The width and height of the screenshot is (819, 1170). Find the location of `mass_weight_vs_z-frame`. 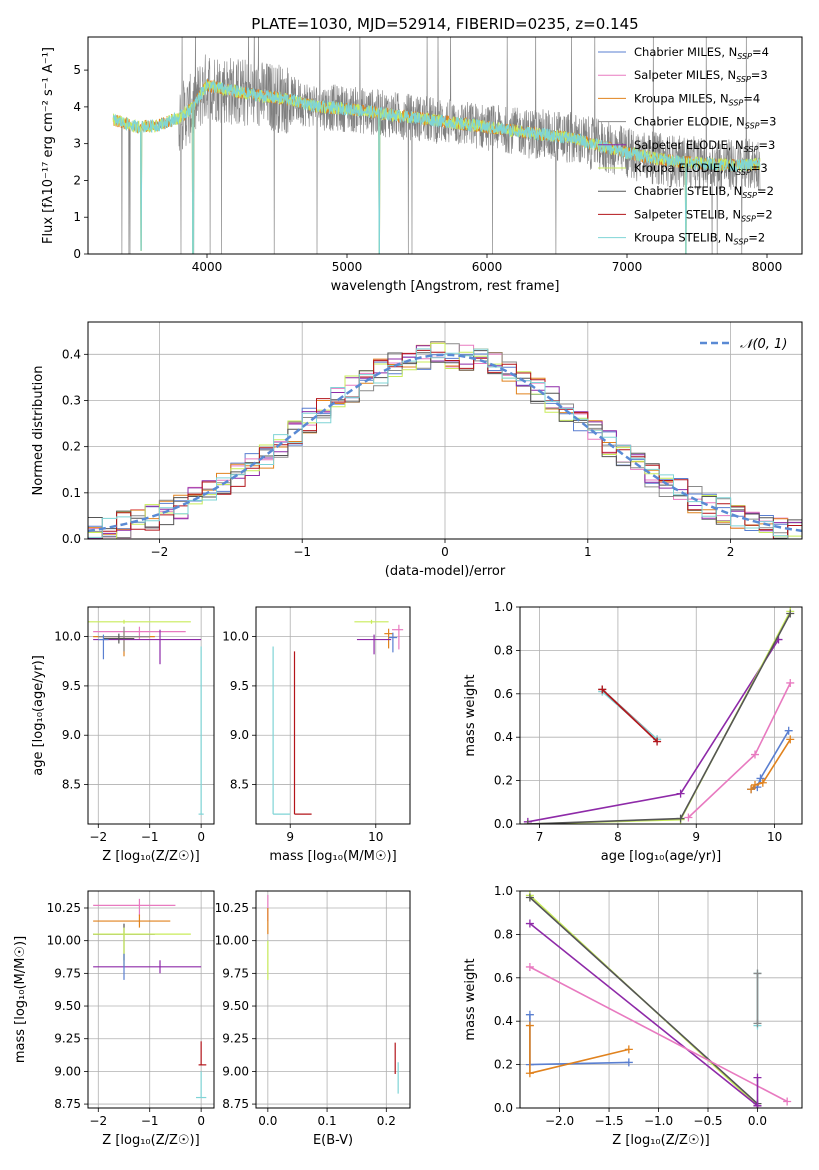

mass_weight_vs_z-frame is located at coordinates (661, 999).